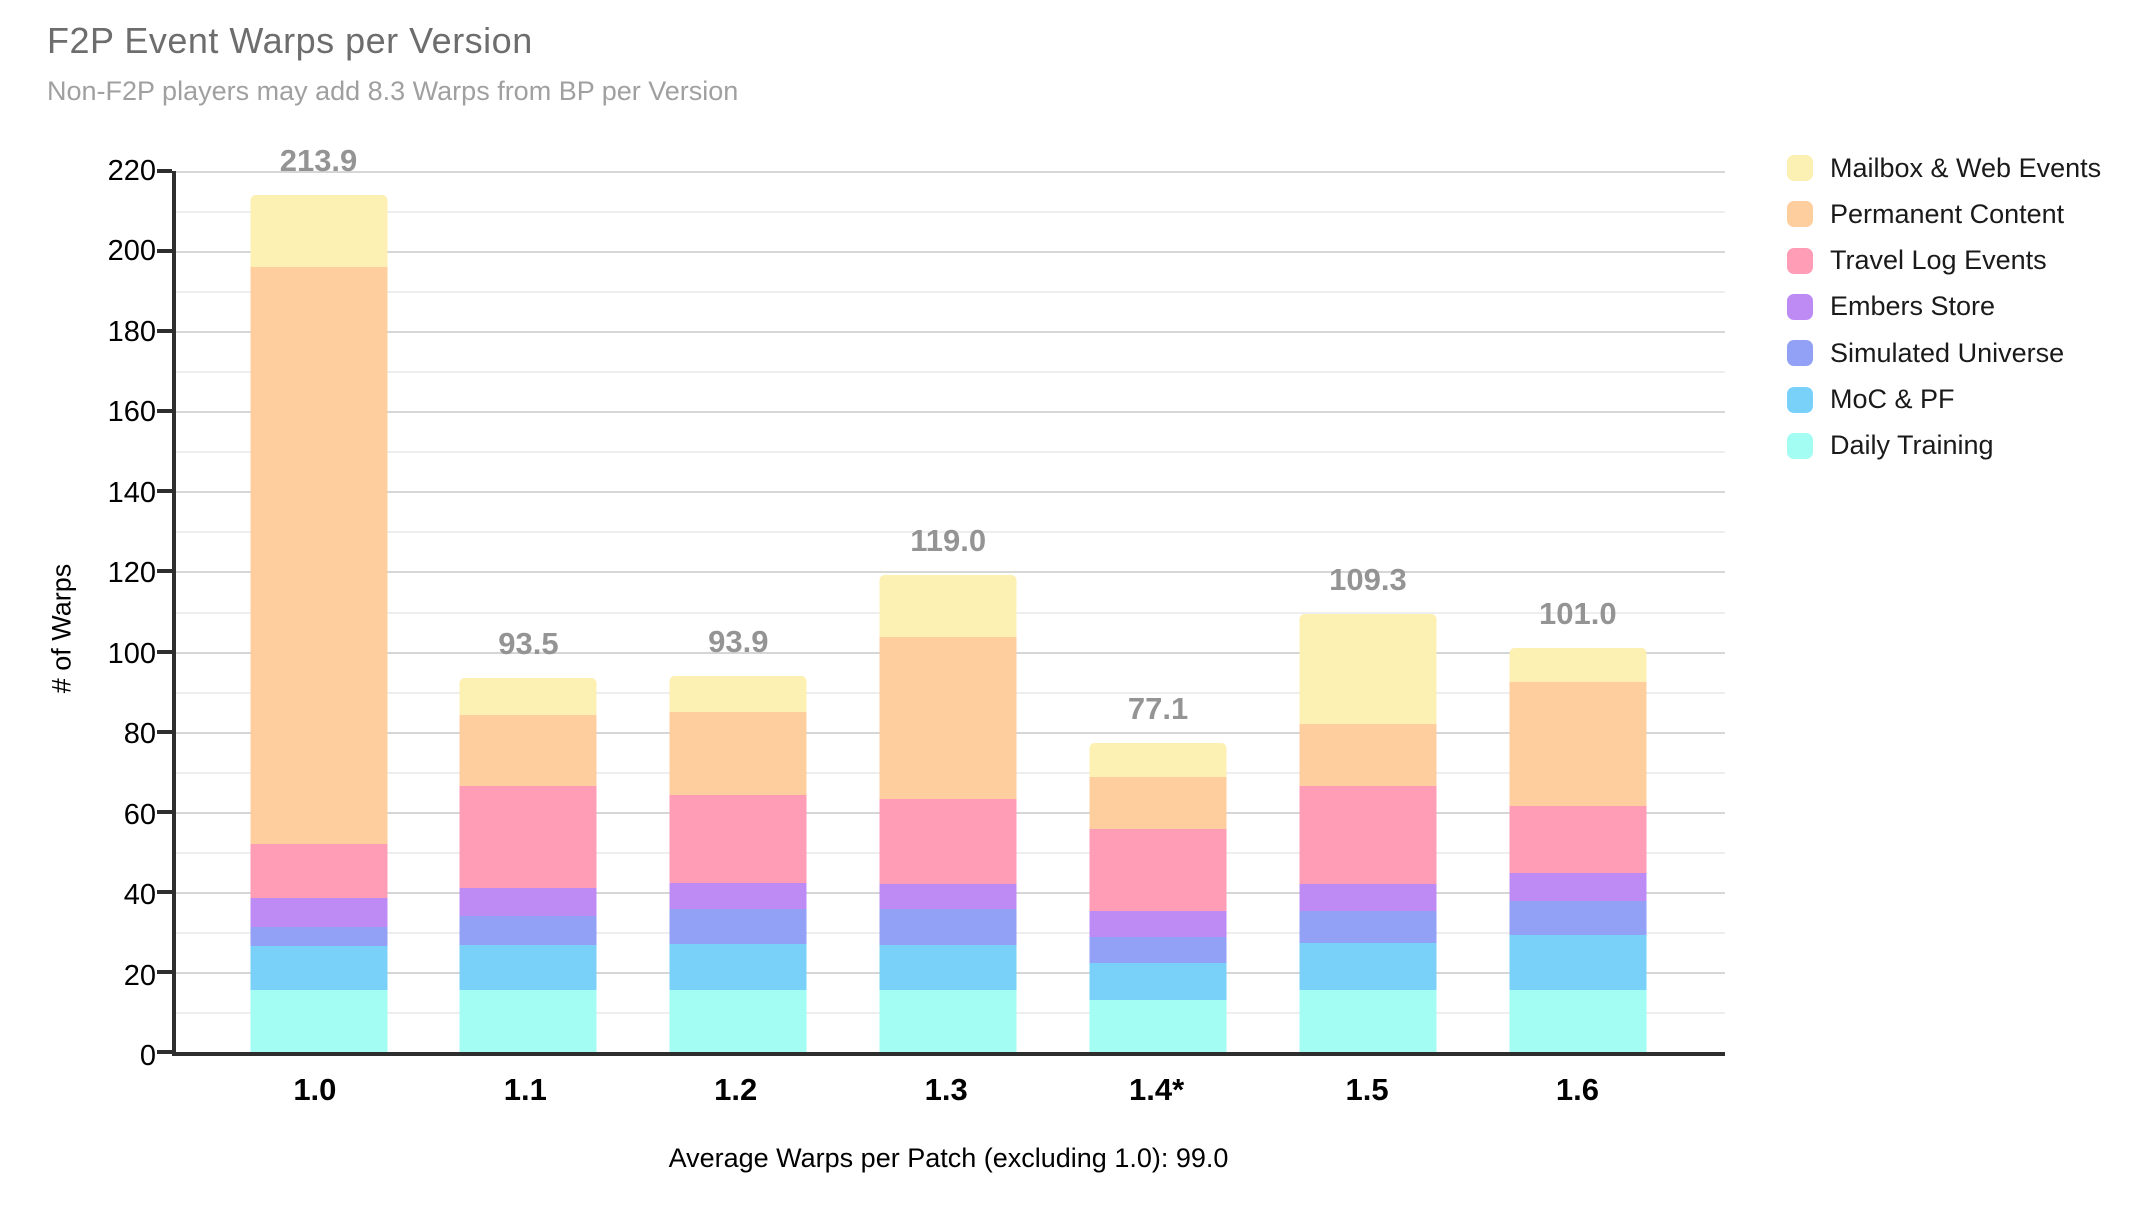  Describe the element at coordinates (1800, 306) in the screenshot. I see `legend-swatch-embers-store` at that location.